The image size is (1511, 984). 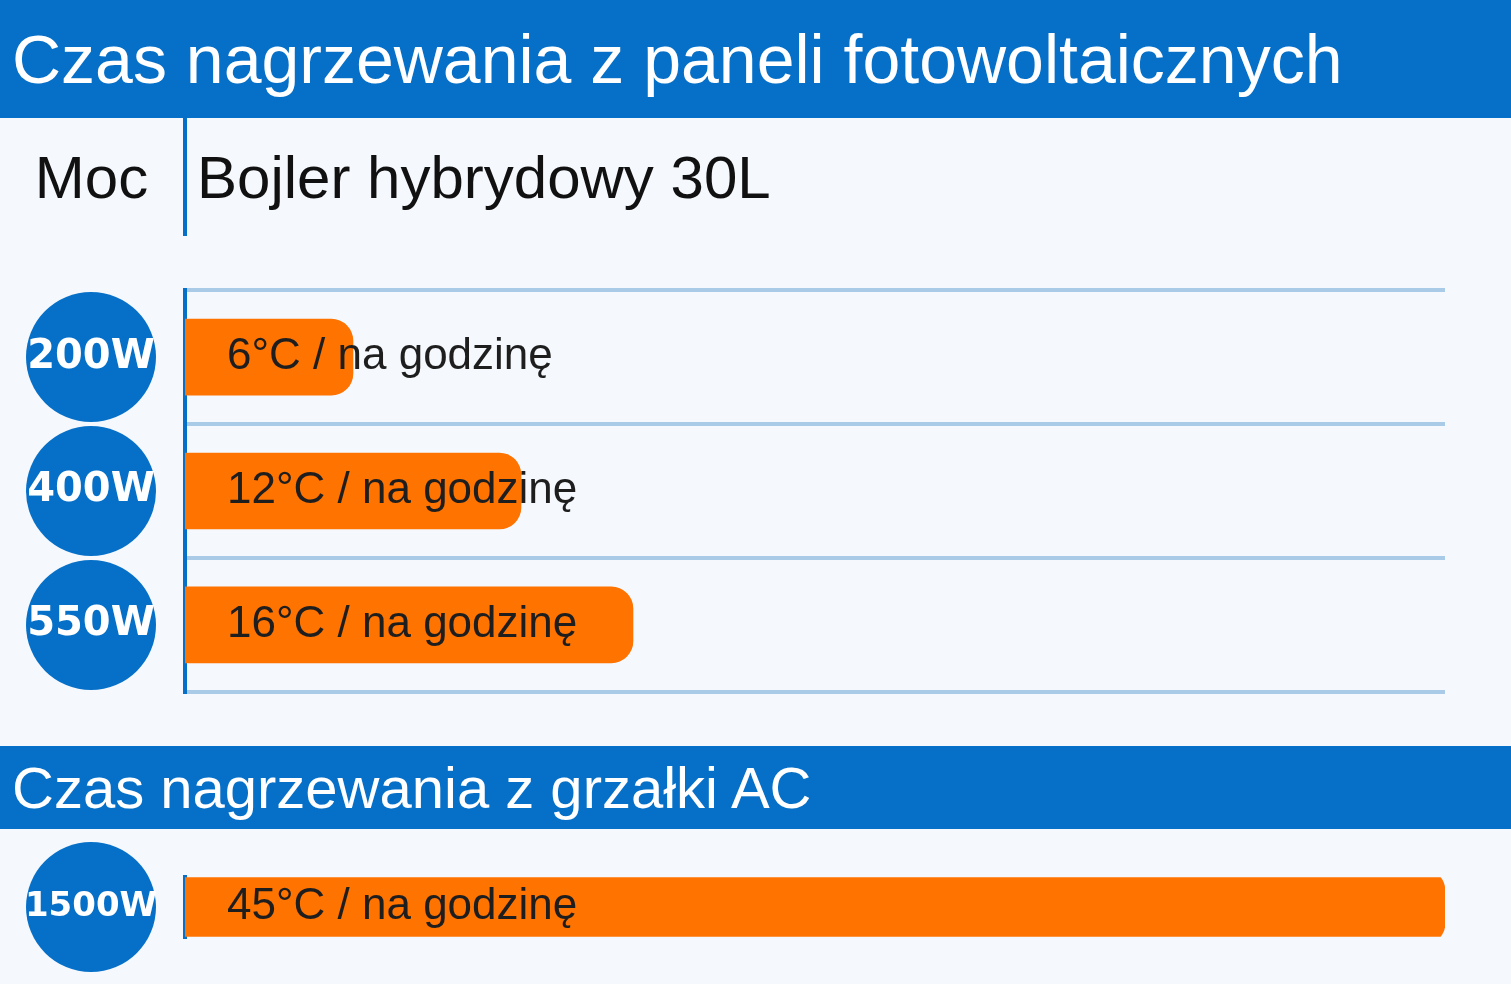 What do you see at coordinates (91, 487) in the screenshot?
I see `y-tick-label: 400W` at bounding box center [91, 487].